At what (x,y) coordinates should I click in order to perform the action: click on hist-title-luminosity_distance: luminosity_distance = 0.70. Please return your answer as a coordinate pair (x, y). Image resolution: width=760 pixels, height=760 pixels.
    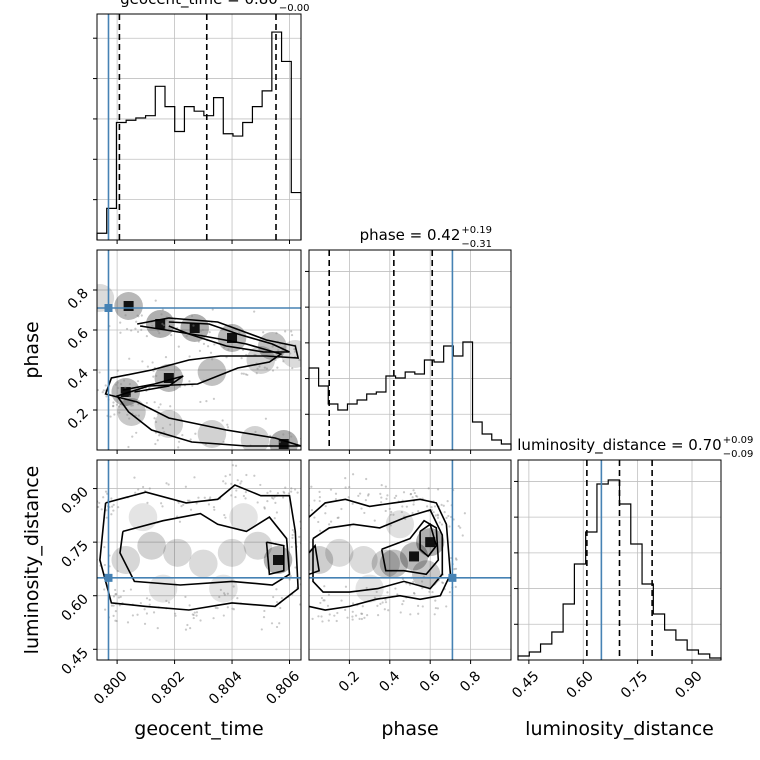
    Looking at the image, I should click on (619, 445).